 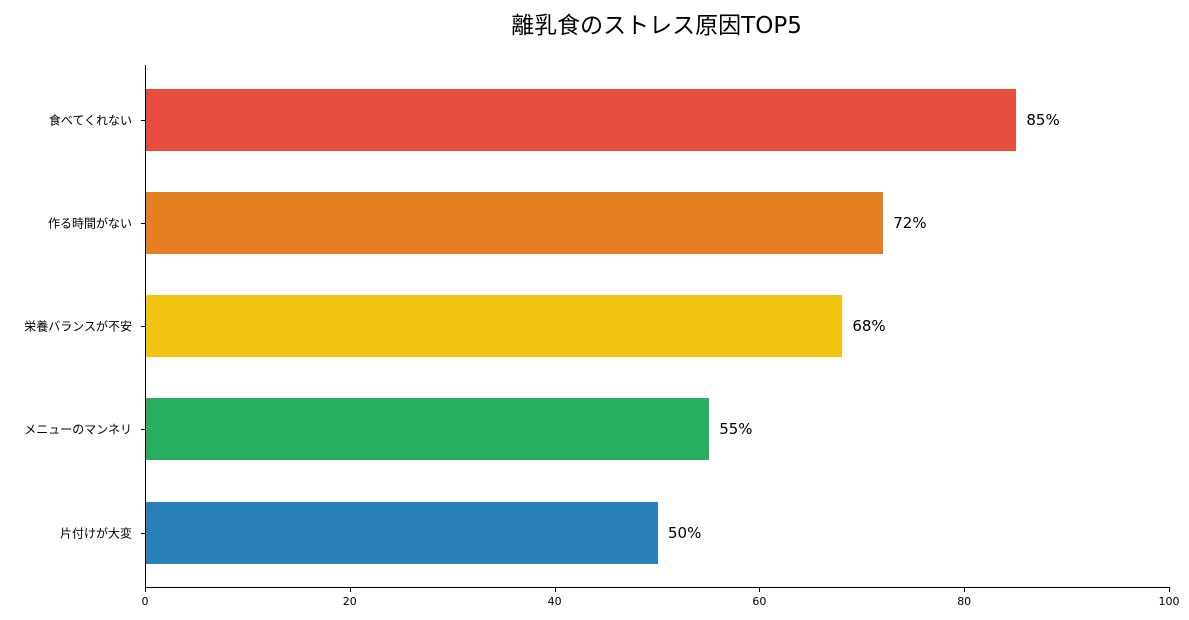 What do you see at coordinates (95, 533) in the screenshot?
I see `y-tick-label: 片付けが大変` at bounding box center [95, 533].